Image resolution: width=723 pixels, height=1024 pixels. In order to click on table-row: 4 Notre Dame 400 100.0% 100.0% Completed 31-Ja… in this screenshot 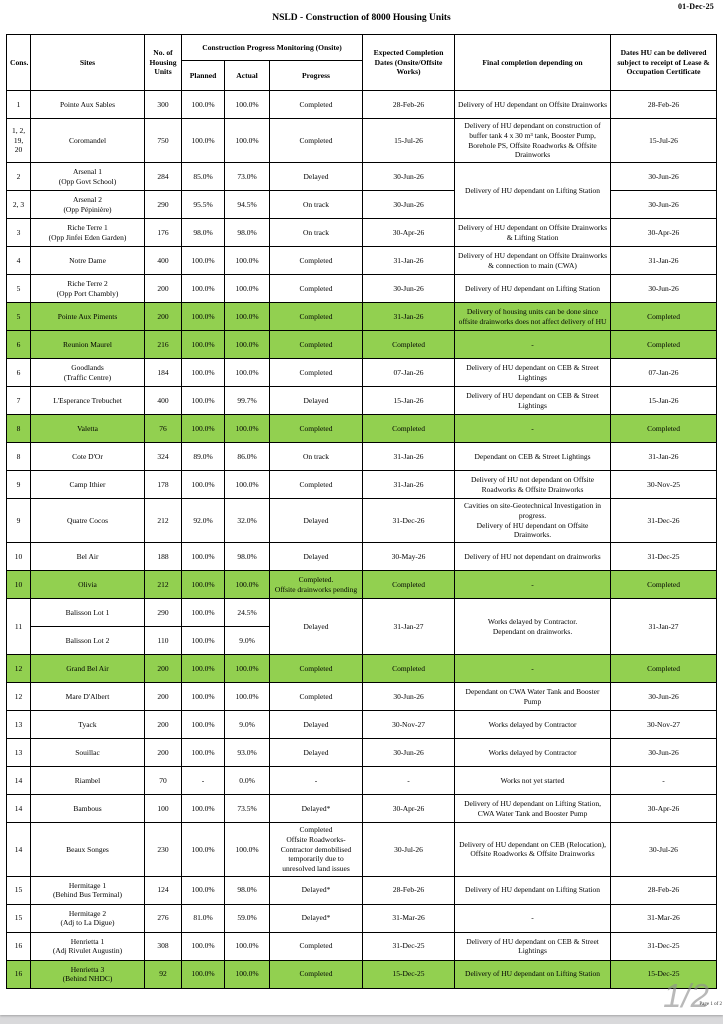, I will do `click(362, 260)`.